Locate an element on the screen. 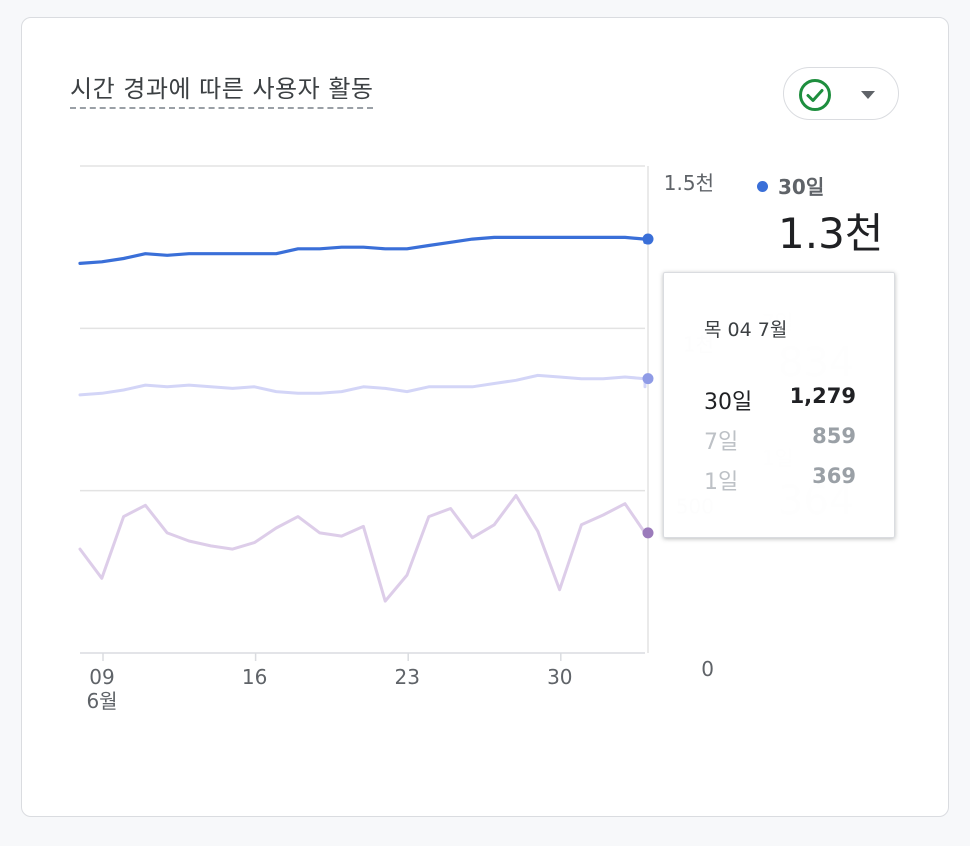 The height and width of the screenshot is (846, 970). check-circle-icon is located at coordinates (815, 95).